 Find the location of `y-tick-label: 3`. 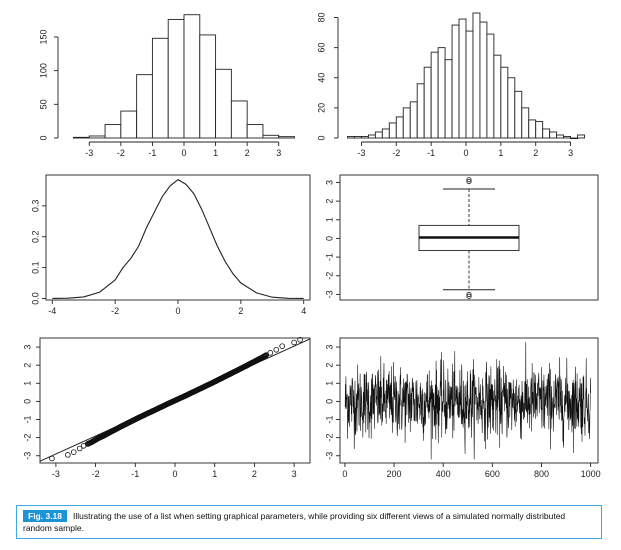

y-tick-label: 3 is located at coordinates (329, 182).